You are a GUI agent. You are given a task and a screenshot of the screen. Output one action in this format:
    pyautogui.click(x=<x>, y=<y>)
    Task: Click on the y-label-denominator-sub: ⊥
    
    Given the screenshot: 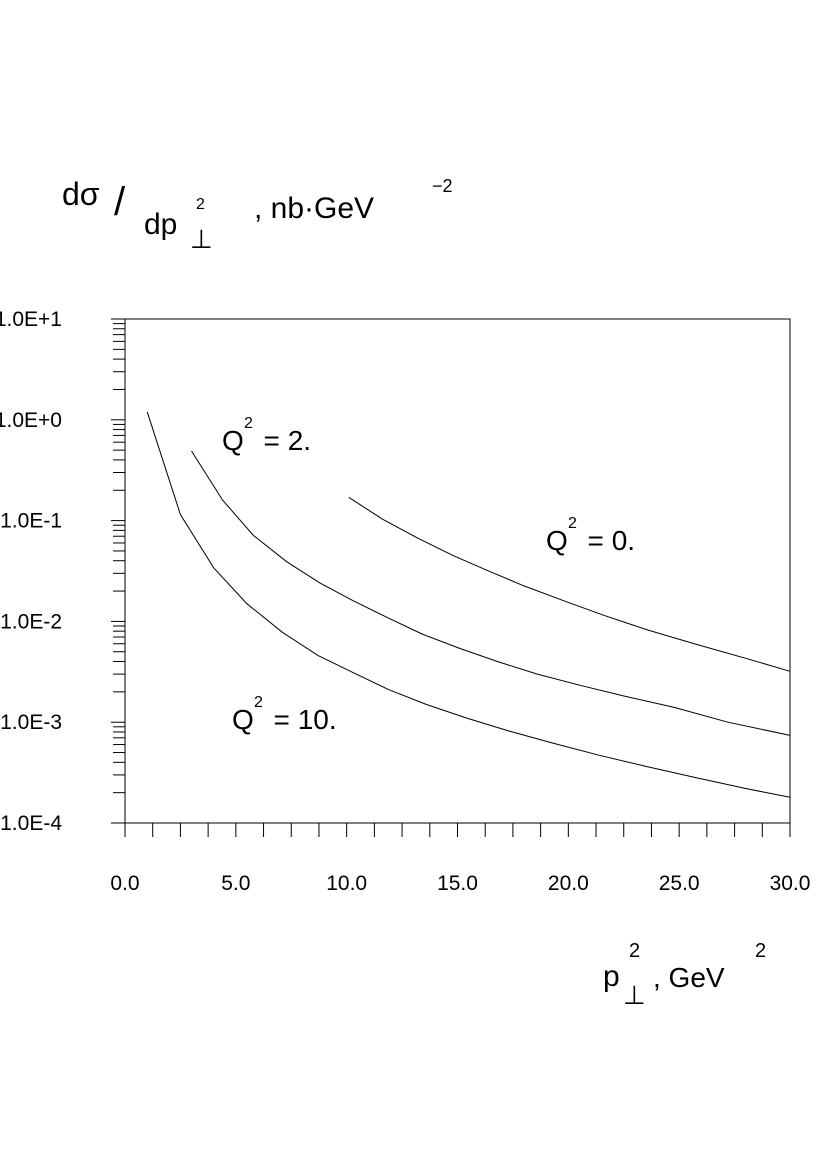 What is the action you would take?
    pyautogui.click(x=201, y=239)
    